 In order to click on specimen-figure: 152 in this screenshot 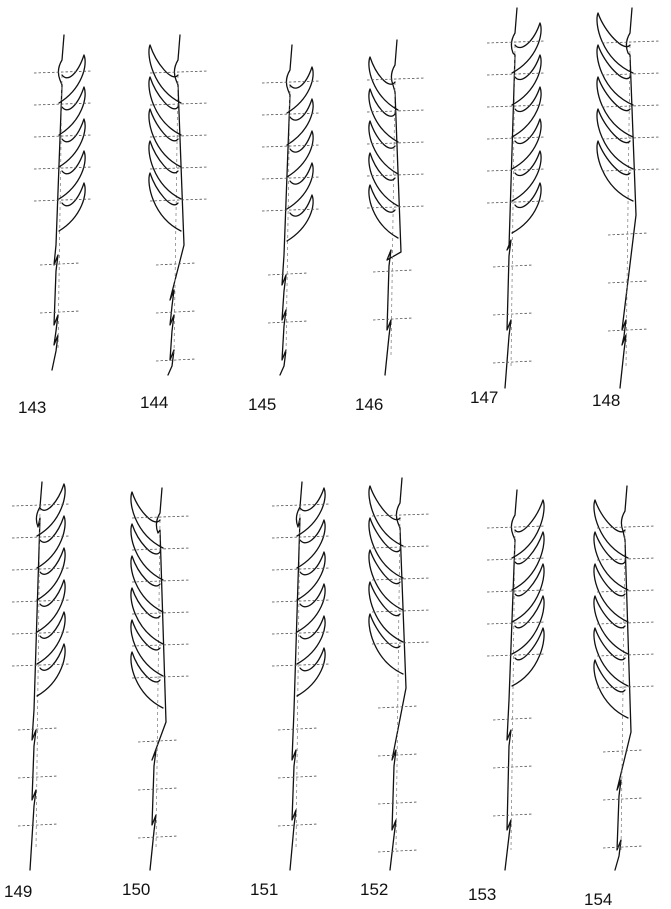, I will do `click(395, 688)`.